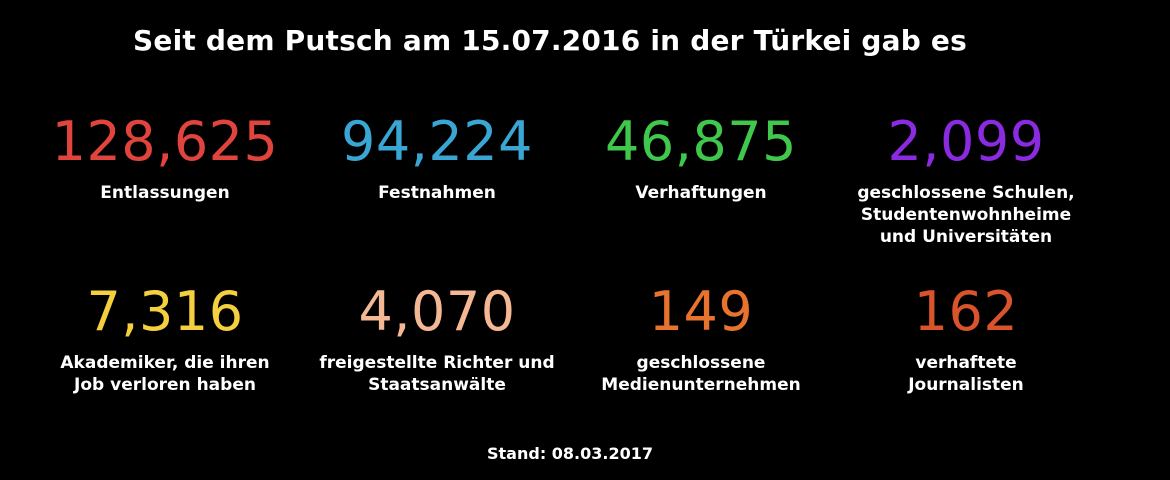 This screenshot has height=480, width=1170. What do you see at coordinates (165, 141) in the screenshot?
I see `stat-value: 128,625` at bounding box center [165, 141].